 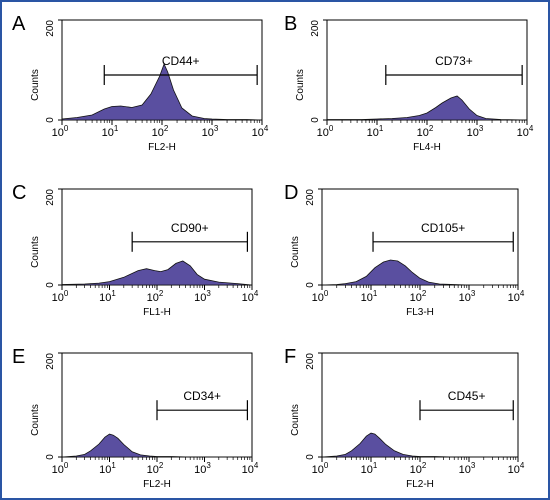 I want to click on x-axis-label: FL3-H, so click(x=420, y=312).